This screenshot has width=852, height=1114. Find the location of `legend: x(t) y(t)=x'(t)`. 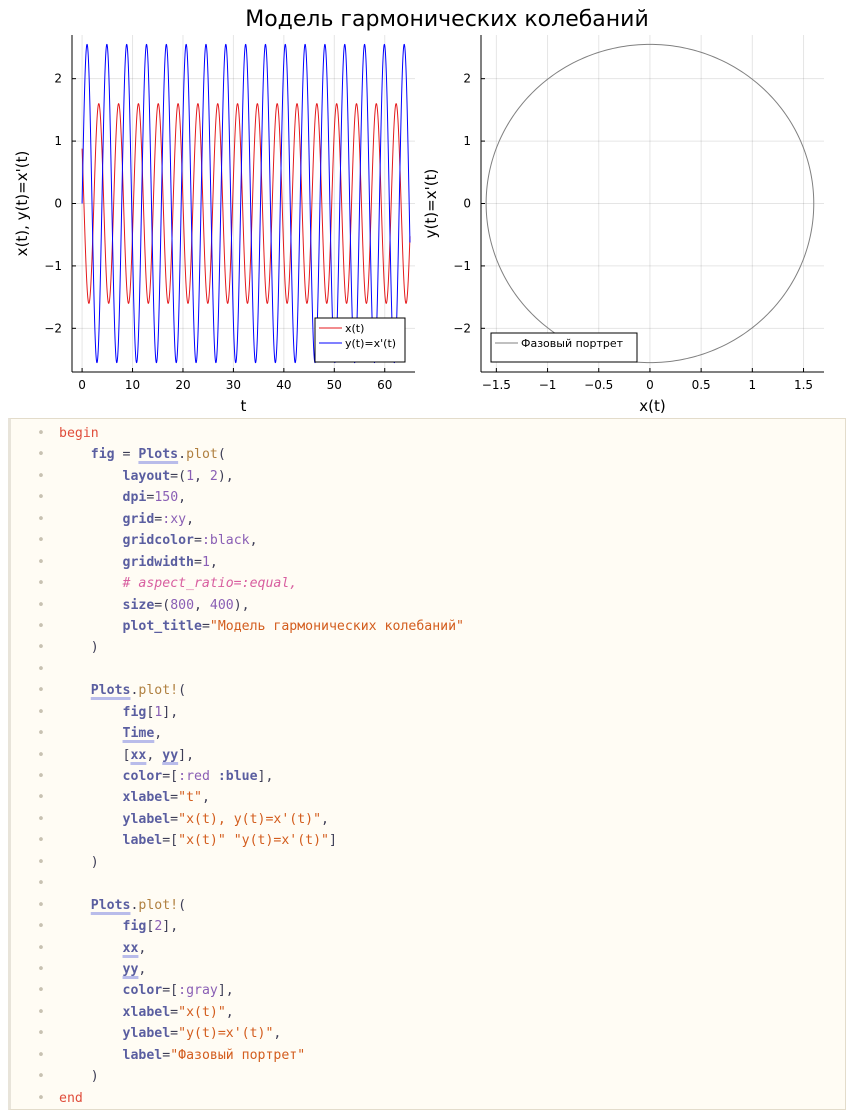

legend: x(t) y(t)=x'(t) is located at coordinates (360, 340).